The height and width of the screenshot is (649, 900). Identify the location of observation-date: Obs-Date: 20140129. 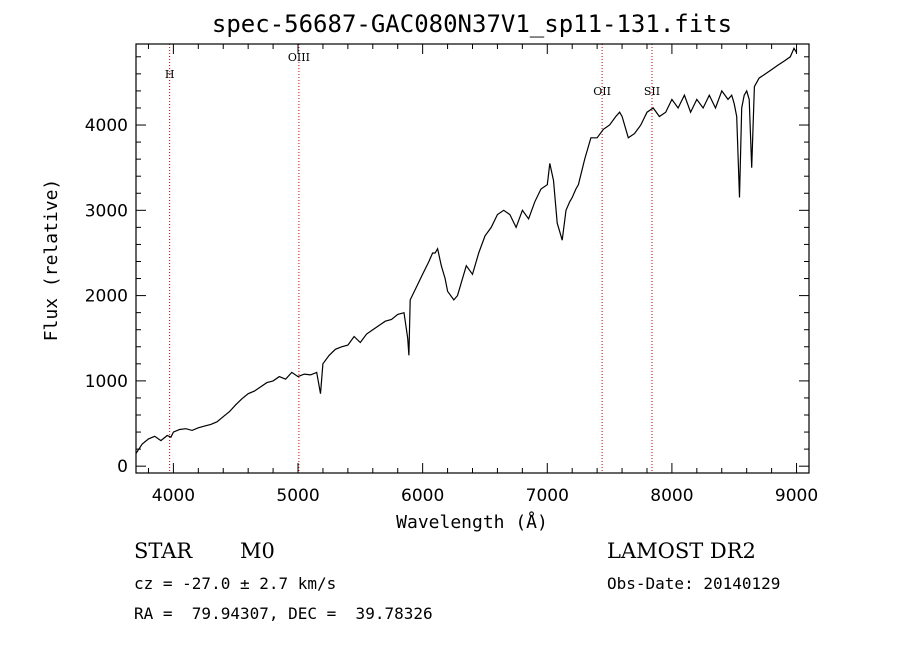
(694, 583).